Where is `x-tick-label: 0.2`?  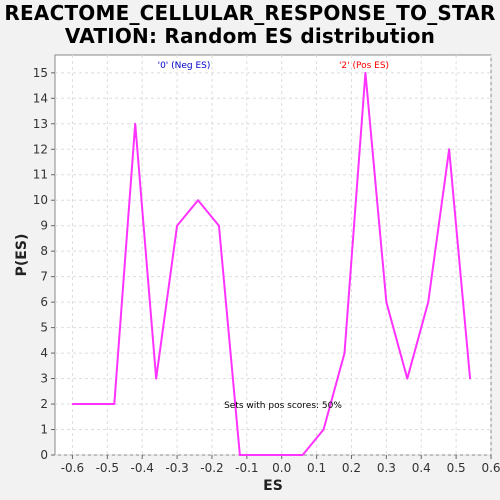
x-tick-label: 0.2 is located at coordinates (351, 468).